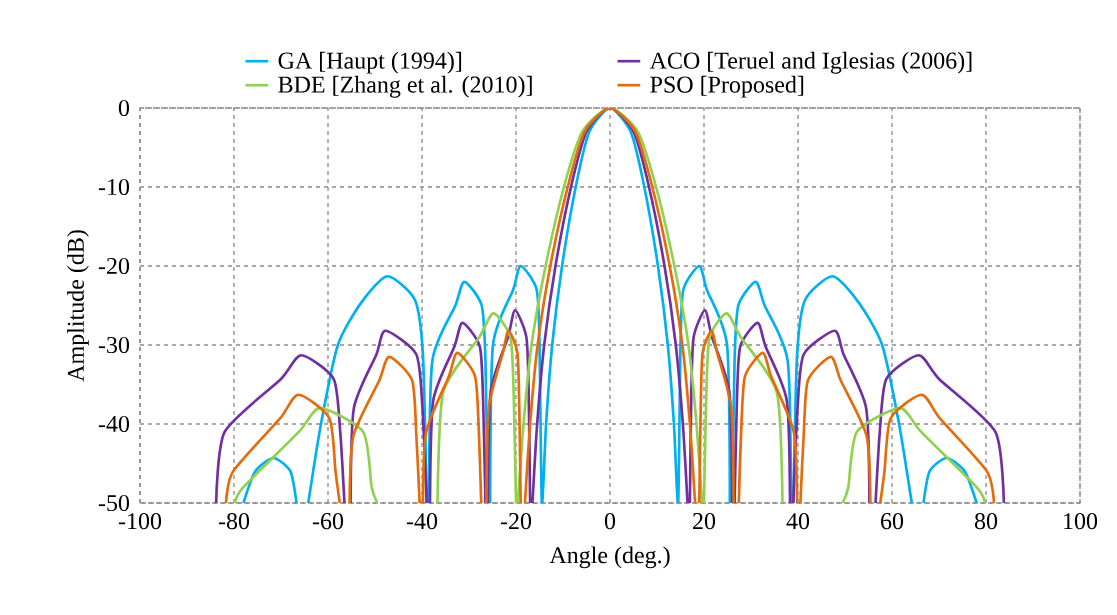 The image size is (1117, 615). I want to click on legend-label: ACO [Teruel and Iglesias (2006)], so click(810, 62).